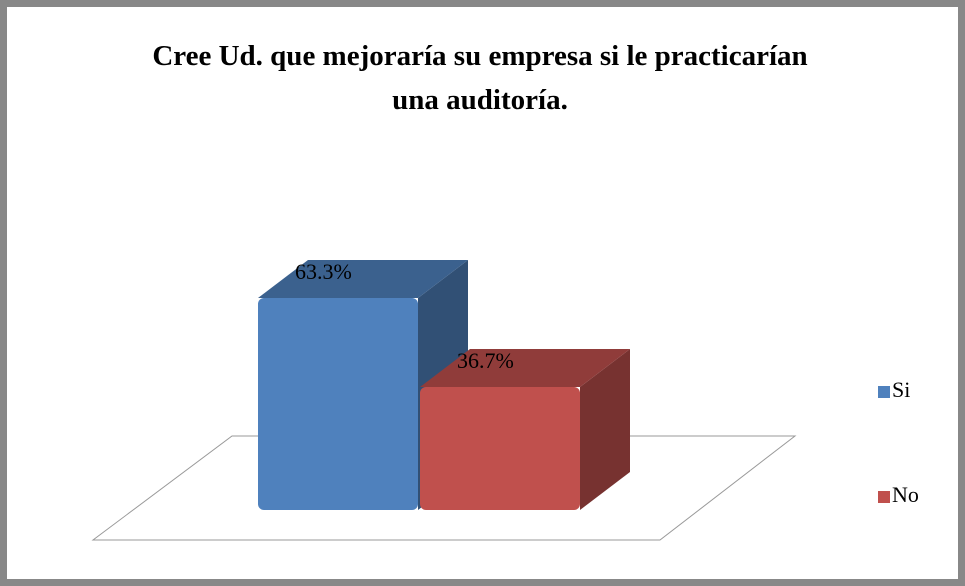  I want to click on data-label: 63.3%, so click(323, 271).